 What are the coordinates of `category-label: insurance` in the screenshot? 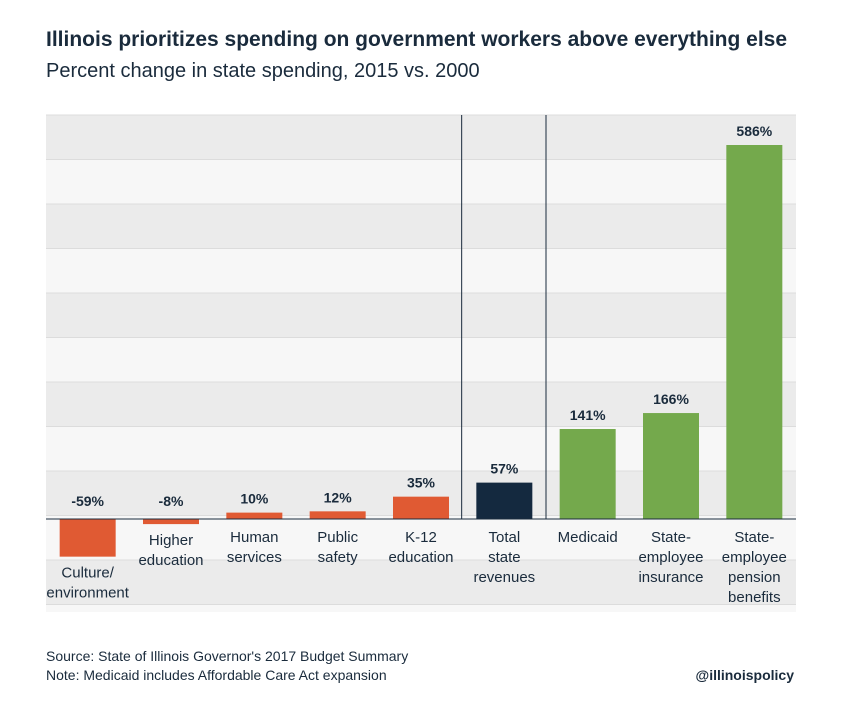 It's located at (670, 577).